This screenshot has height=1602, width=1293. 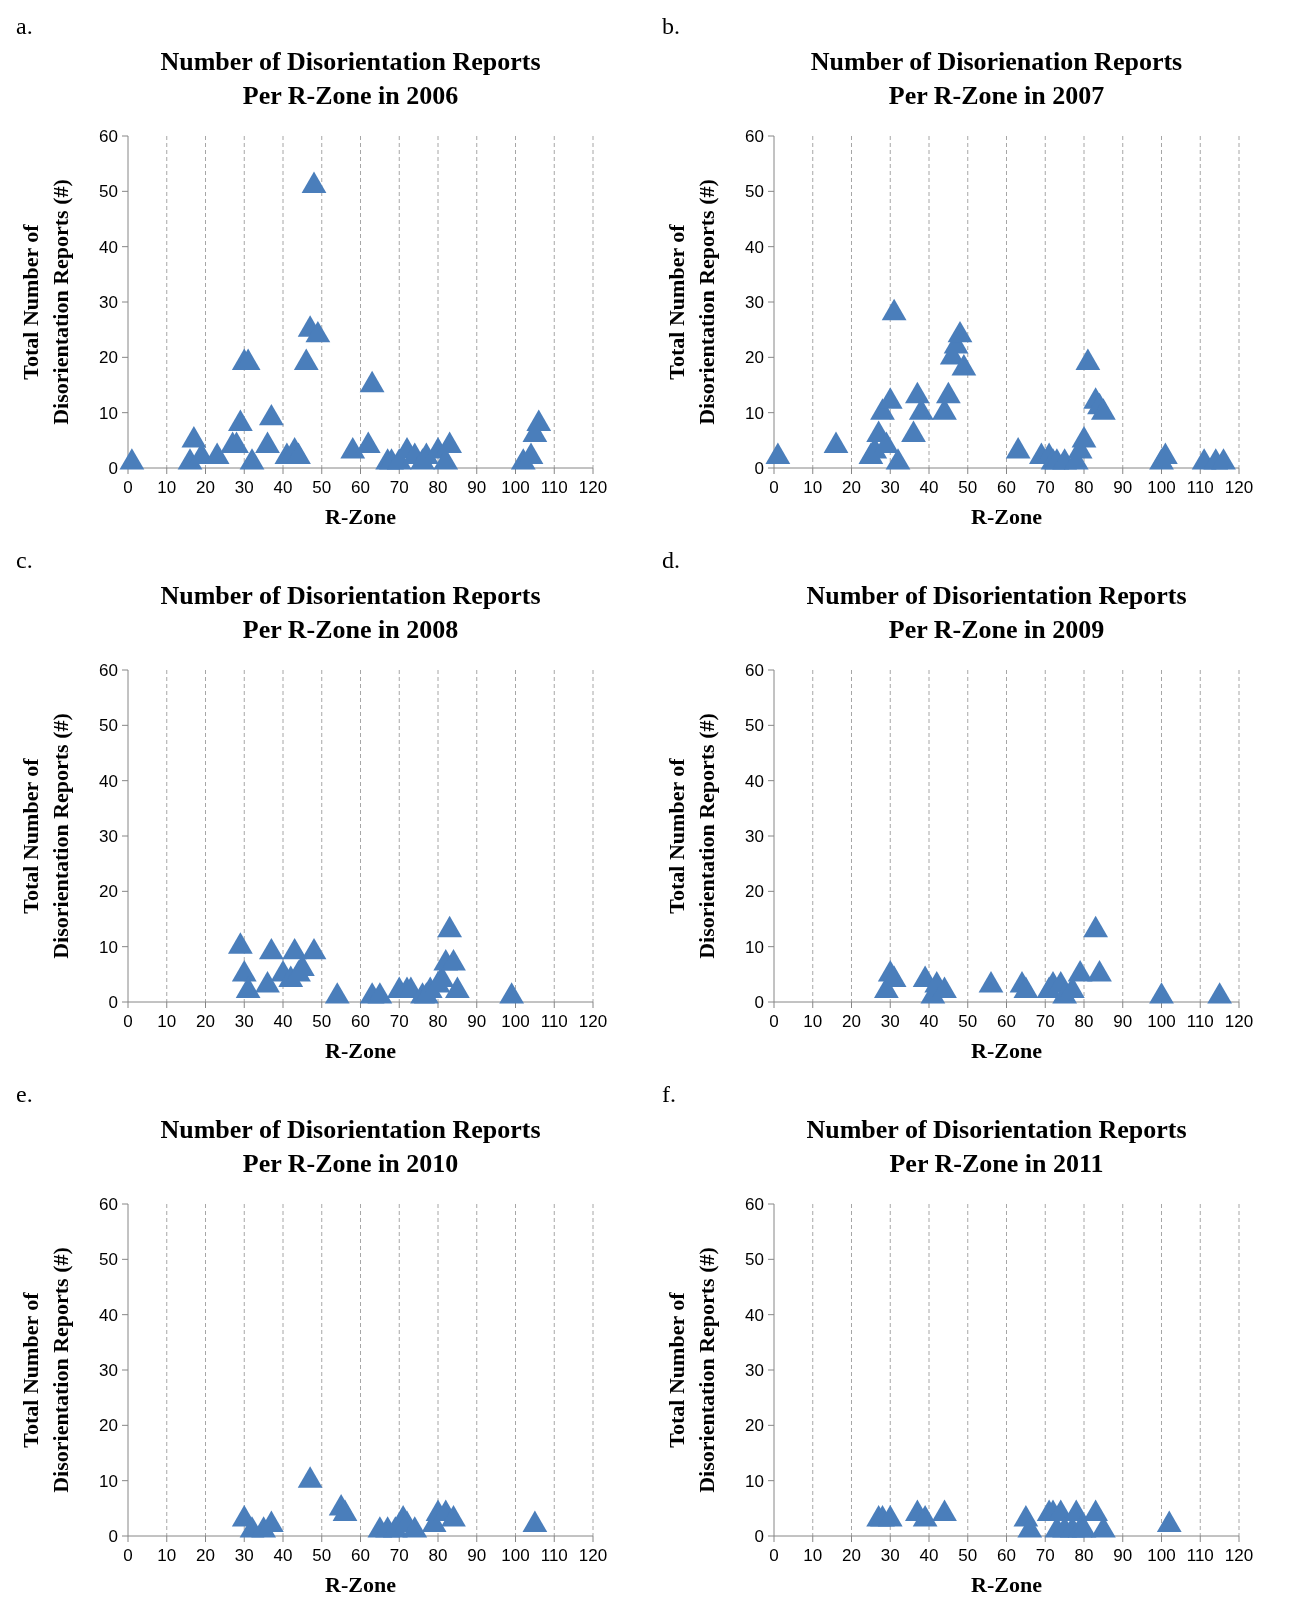 What do you see at coordinates (671, 26) in the screenshot?
I see `text: b.` at bounding box center [671, 26].